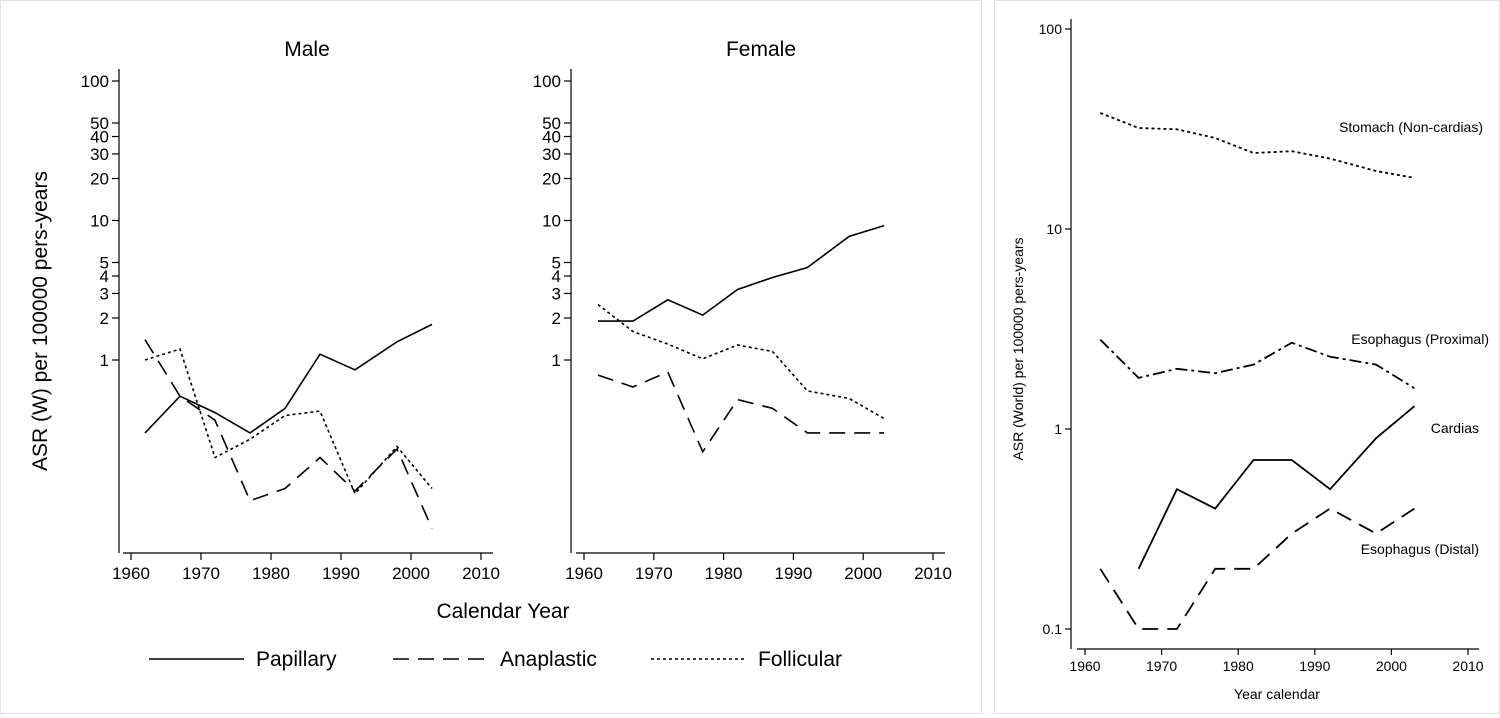 The width and height of the screenshot is (1500, 718). Describe the element at coordinates (1420, 339) in the screenshot. I see `series-label-esophagus-proximal: Esophagus (Proximal)` at that location.